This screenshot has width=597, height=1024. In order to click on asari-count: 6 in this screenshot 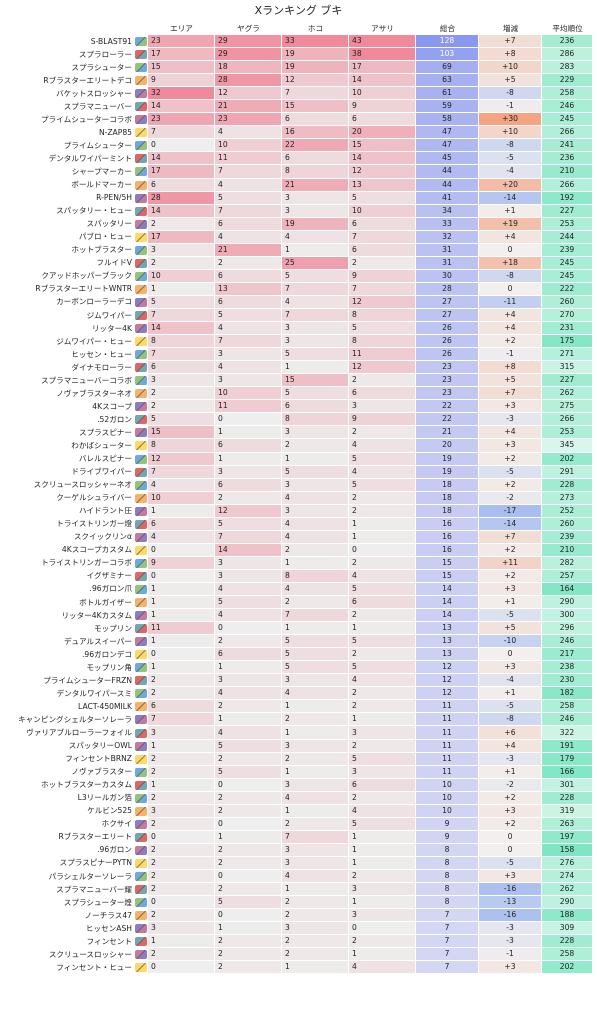, I will do `click(382, 394)`.